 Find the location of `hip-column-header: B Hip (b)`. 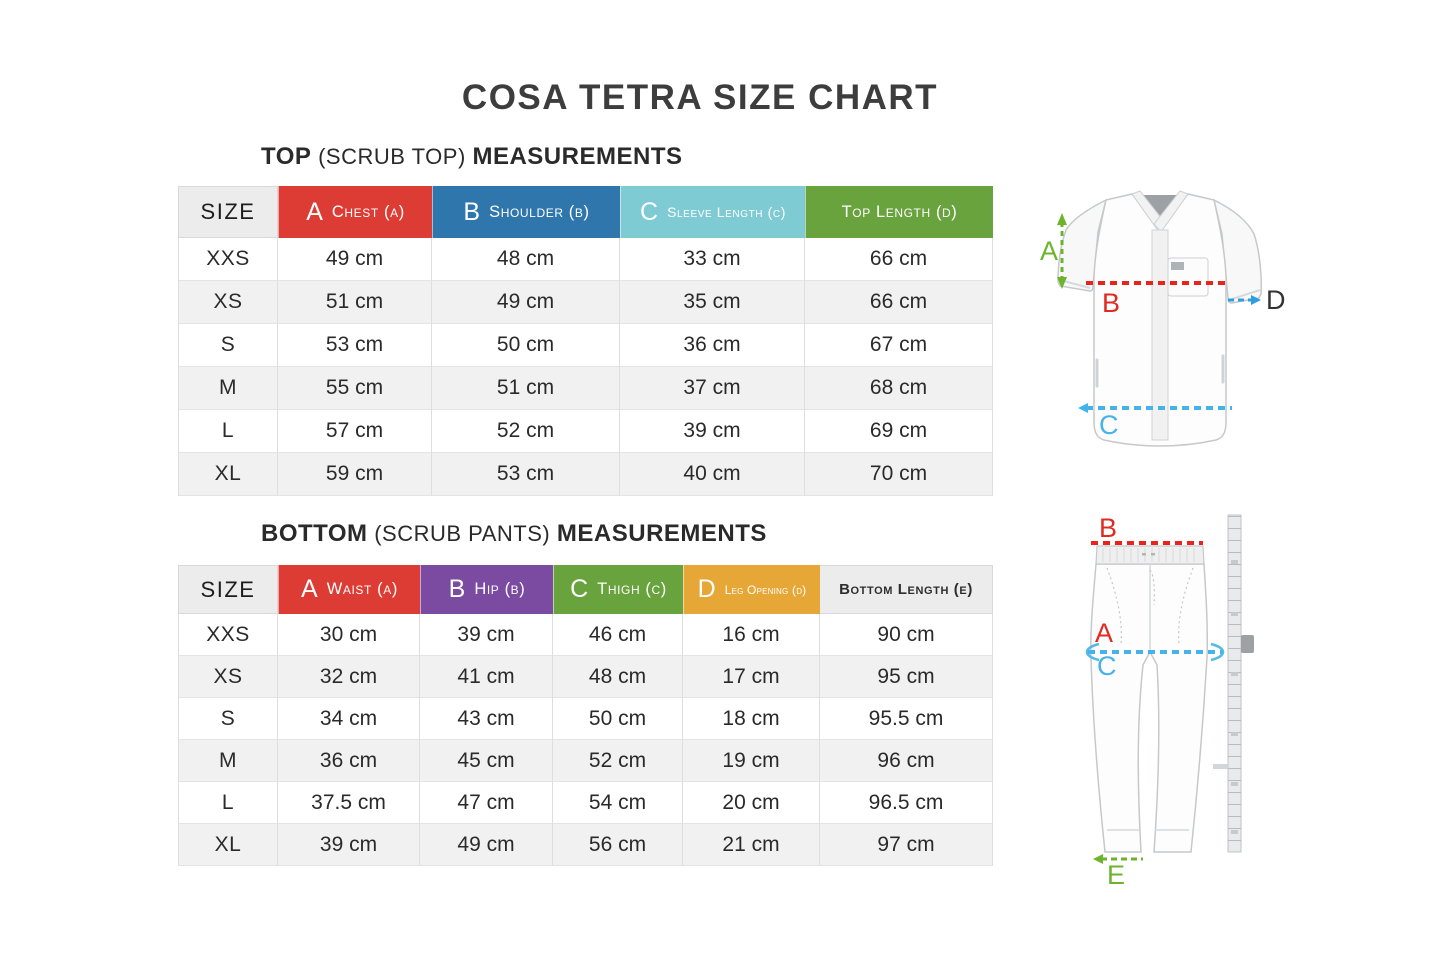

hip-column-header: B Hip (b) is located at coordinates (486, 589).